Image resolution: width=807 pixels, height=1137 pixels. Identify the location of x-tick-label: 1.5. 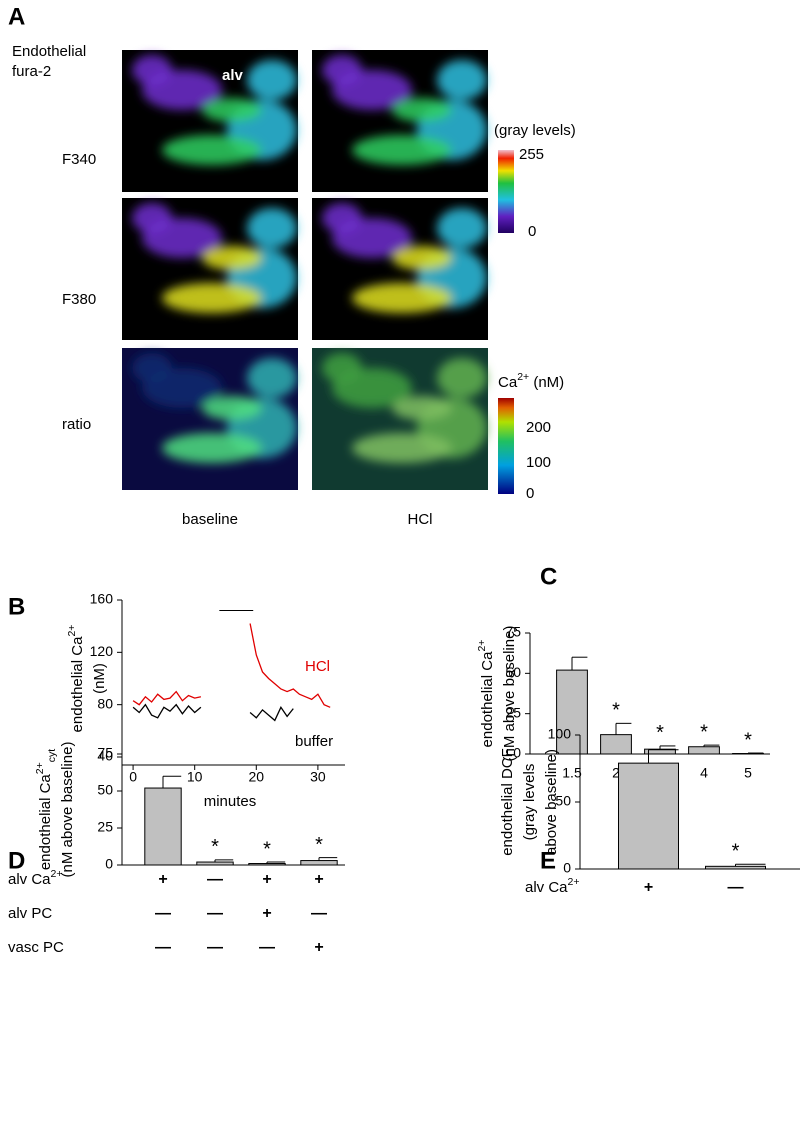
(572, 773).